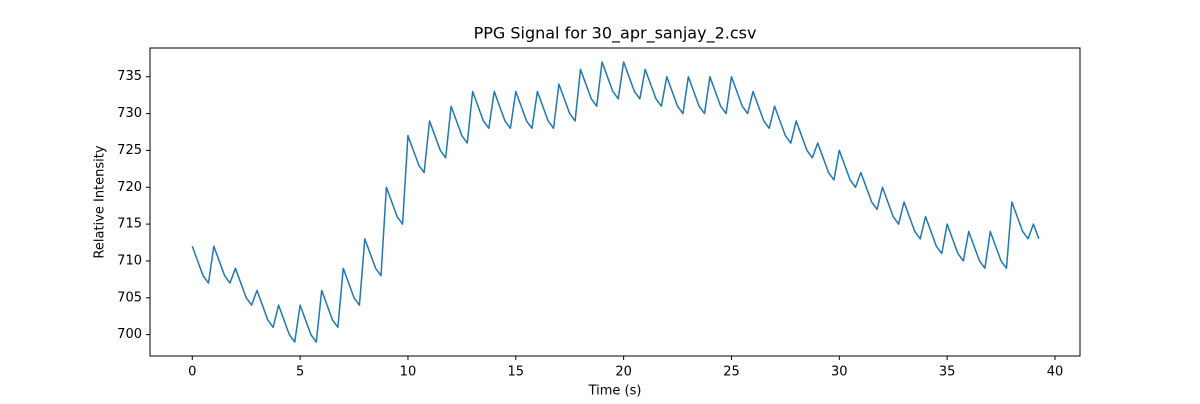  I want to click on y-tick-label: 730, so click(129, 113).